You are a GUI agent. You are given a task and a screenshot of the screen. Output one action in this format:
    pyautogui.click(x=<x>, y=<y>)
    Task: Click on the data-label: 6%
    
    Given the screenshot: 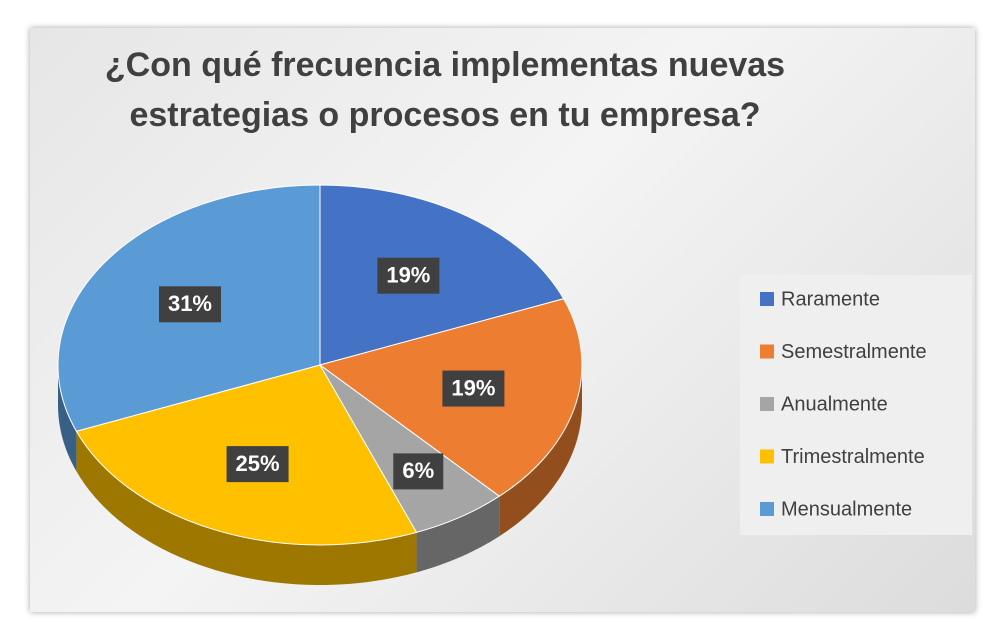 What is the action you would take?
    pyautogui.click(x=418, y=470)
    